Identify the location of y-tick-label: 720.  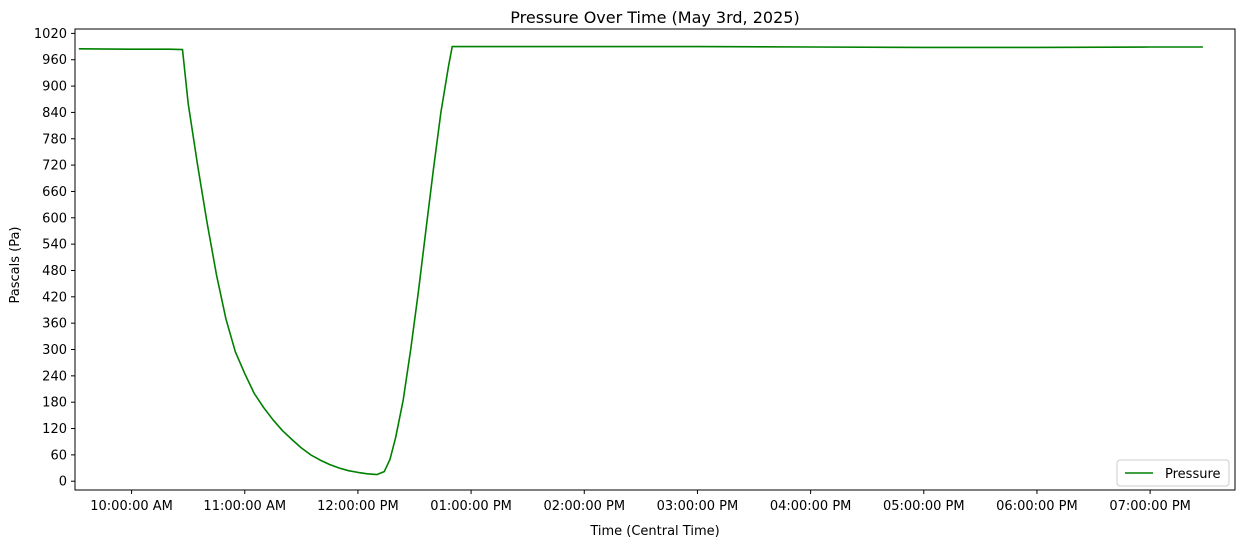
(54, 166).